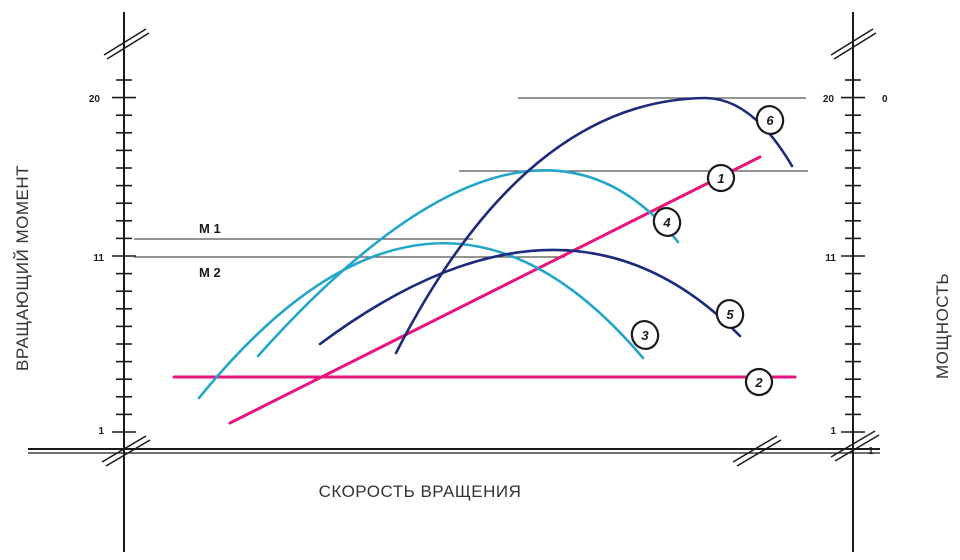 The height and width of the screenshot is (560, 960). I want to click on curve-marker-2: 2, so click(759, 382).